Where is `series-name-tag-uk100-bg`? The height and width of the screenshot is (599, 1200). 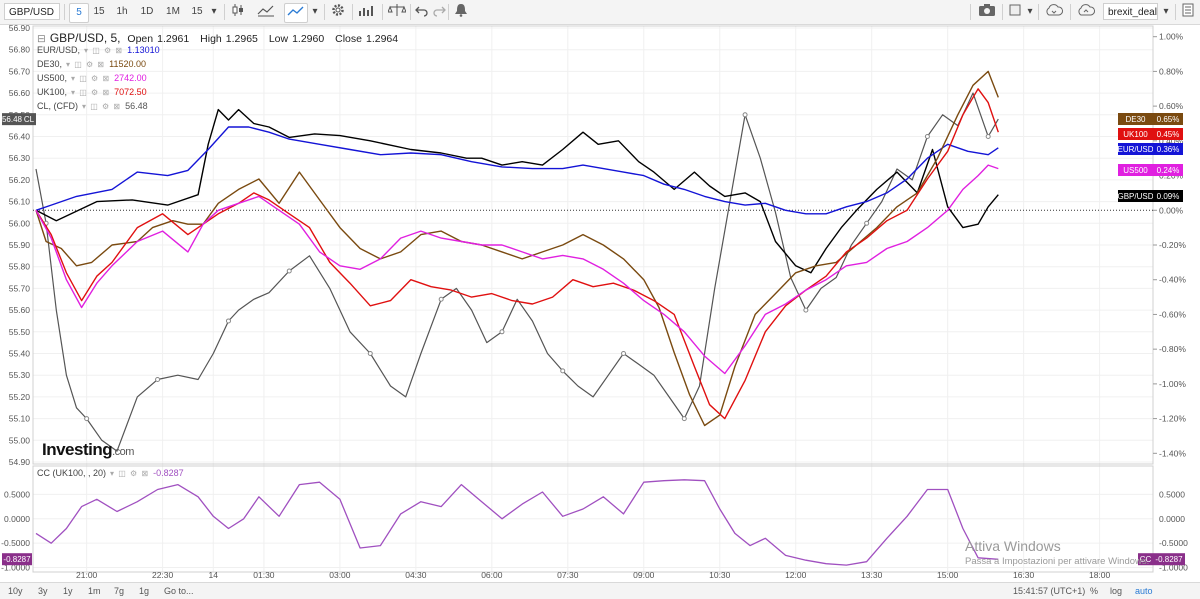
series-name-tag-uk100-bg is located at coordinates (1135, 134).